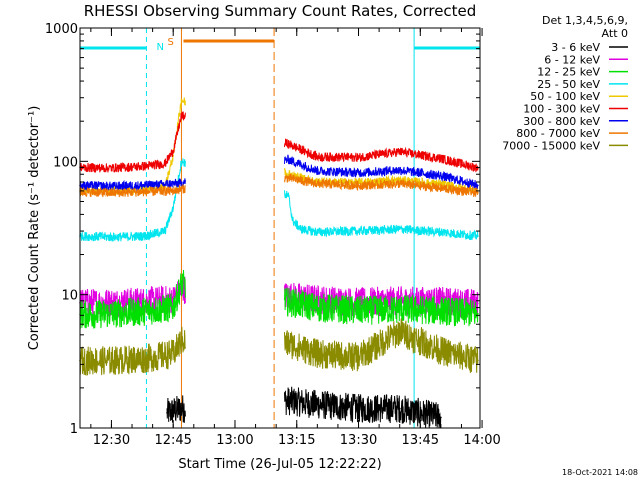  Describe the element at coordinates (381, 345) in the screenshot. I see `series-line-7000-15000-kev-post` at that location.